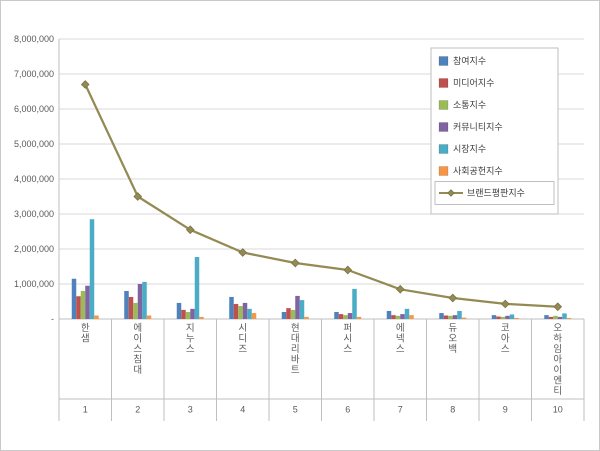  What do you see at coordinates (188, 315) in the screenshot?
I see `bar-소통지수-지누스` at bounding box center [188, 315].